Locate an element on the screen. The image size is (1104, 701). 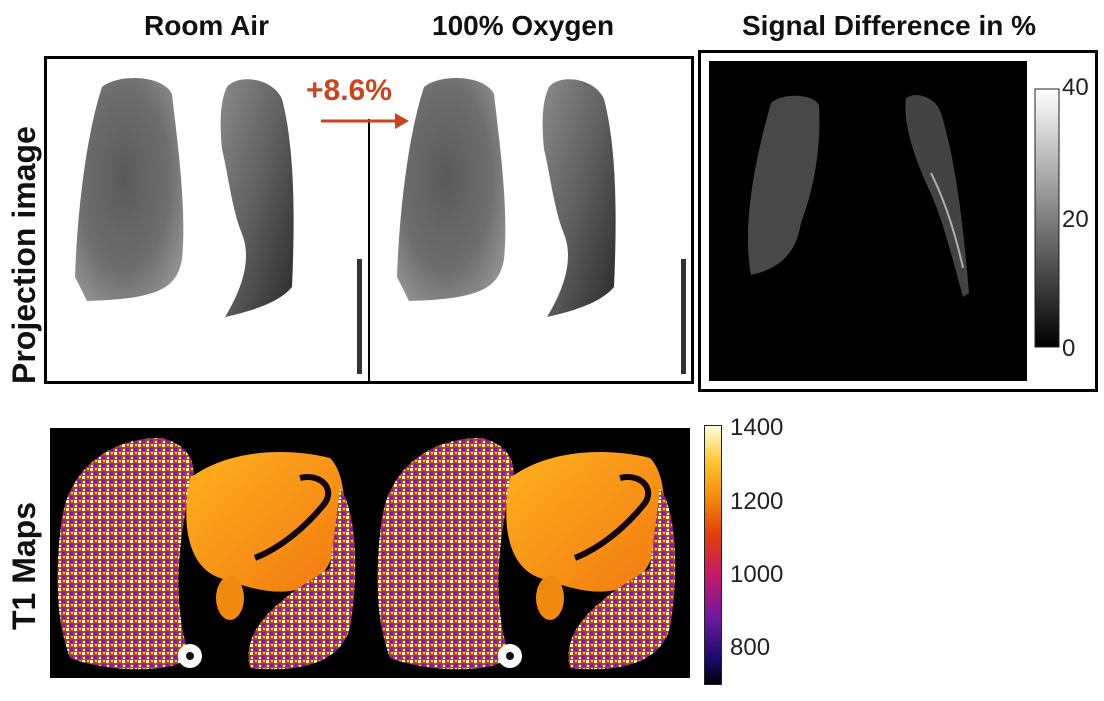
t1-colorbar-tick: 1400 is located at coordinates (757, 427).